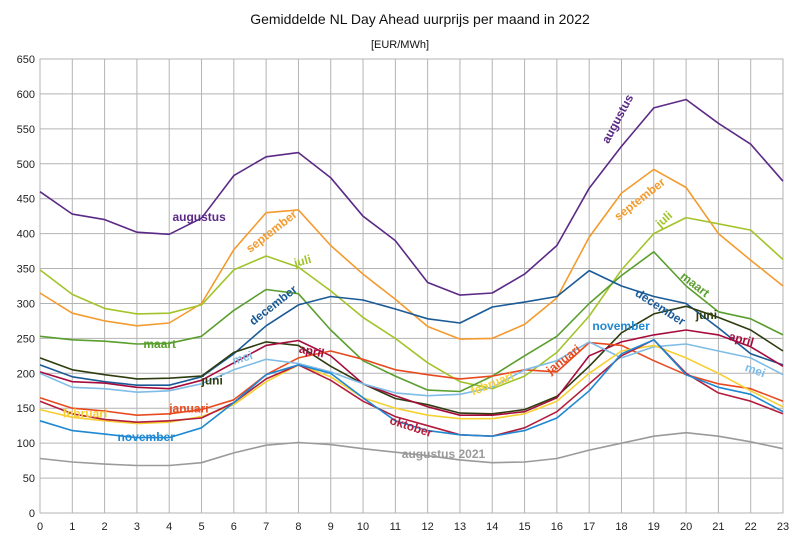 This screenshot has width=800, height=544. I want to click on series-label-augustus: augustus, so click(199, 217).